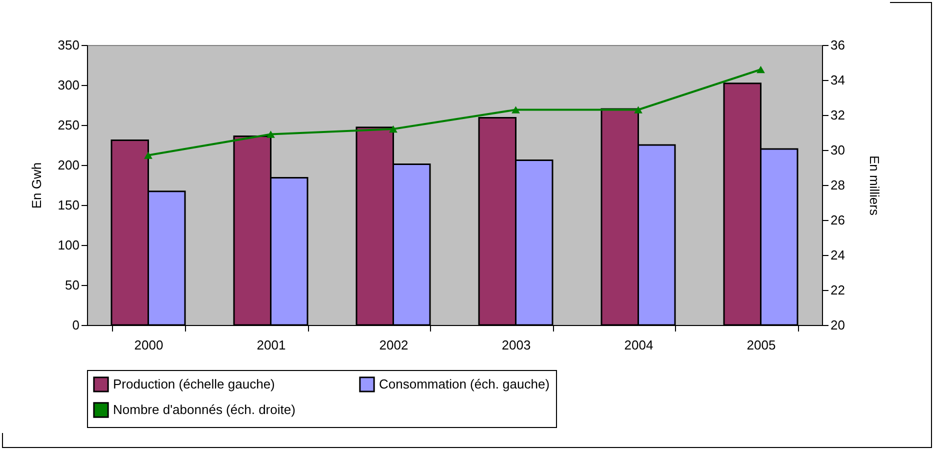 This screenshot has height=454, width=937. Describe the element at coordinates (69, 205) in the screenshot. I see `y-tick-label: 150` at that location.